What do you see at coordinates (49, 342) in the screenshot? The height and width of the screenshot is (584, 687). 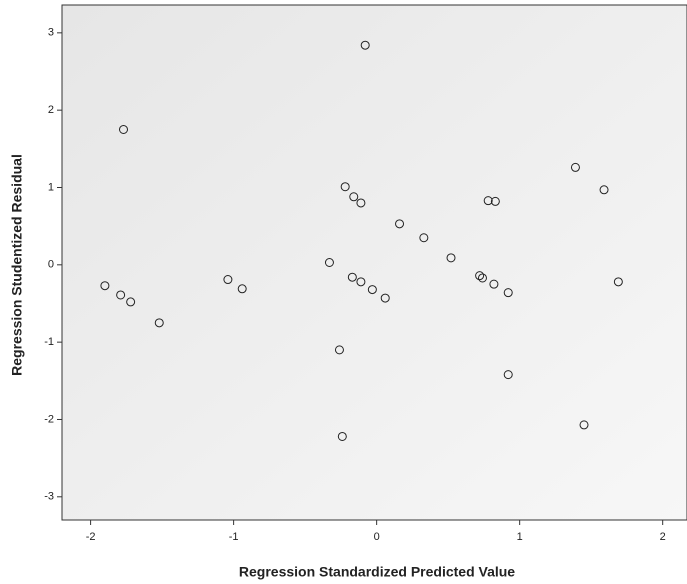 I see `y-tick-label: -1` at bounding box center [49, 342].